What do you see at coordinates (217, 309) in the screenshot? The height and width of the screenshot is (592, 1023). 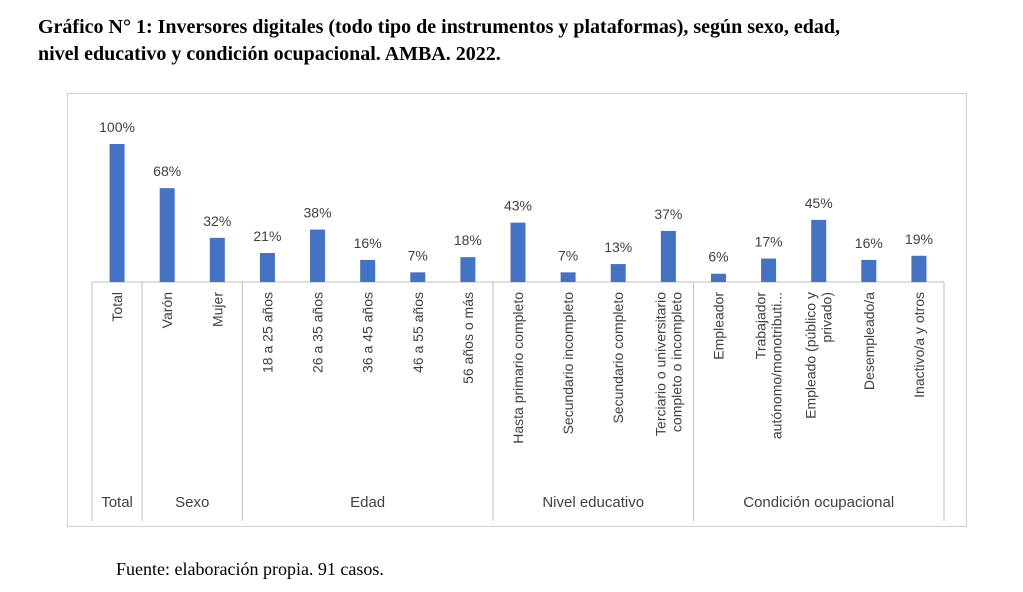 I see `category-label: Mujer` at bounding box center [217, 309].